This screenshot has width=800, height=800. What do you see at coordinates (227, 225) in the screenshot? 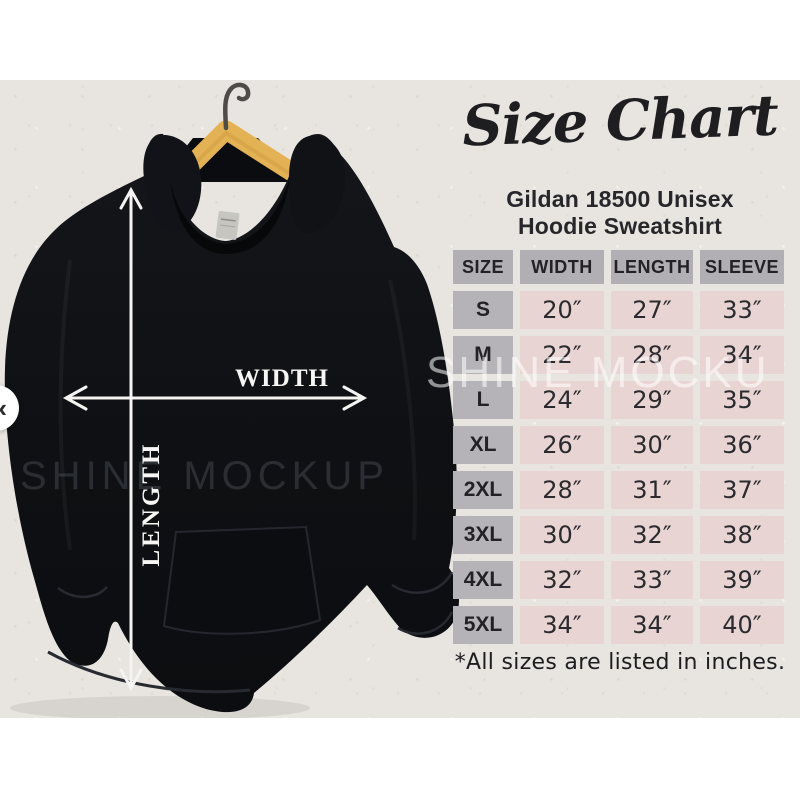
I see `neck-tag-graphic` at bounding box center [227, 225].